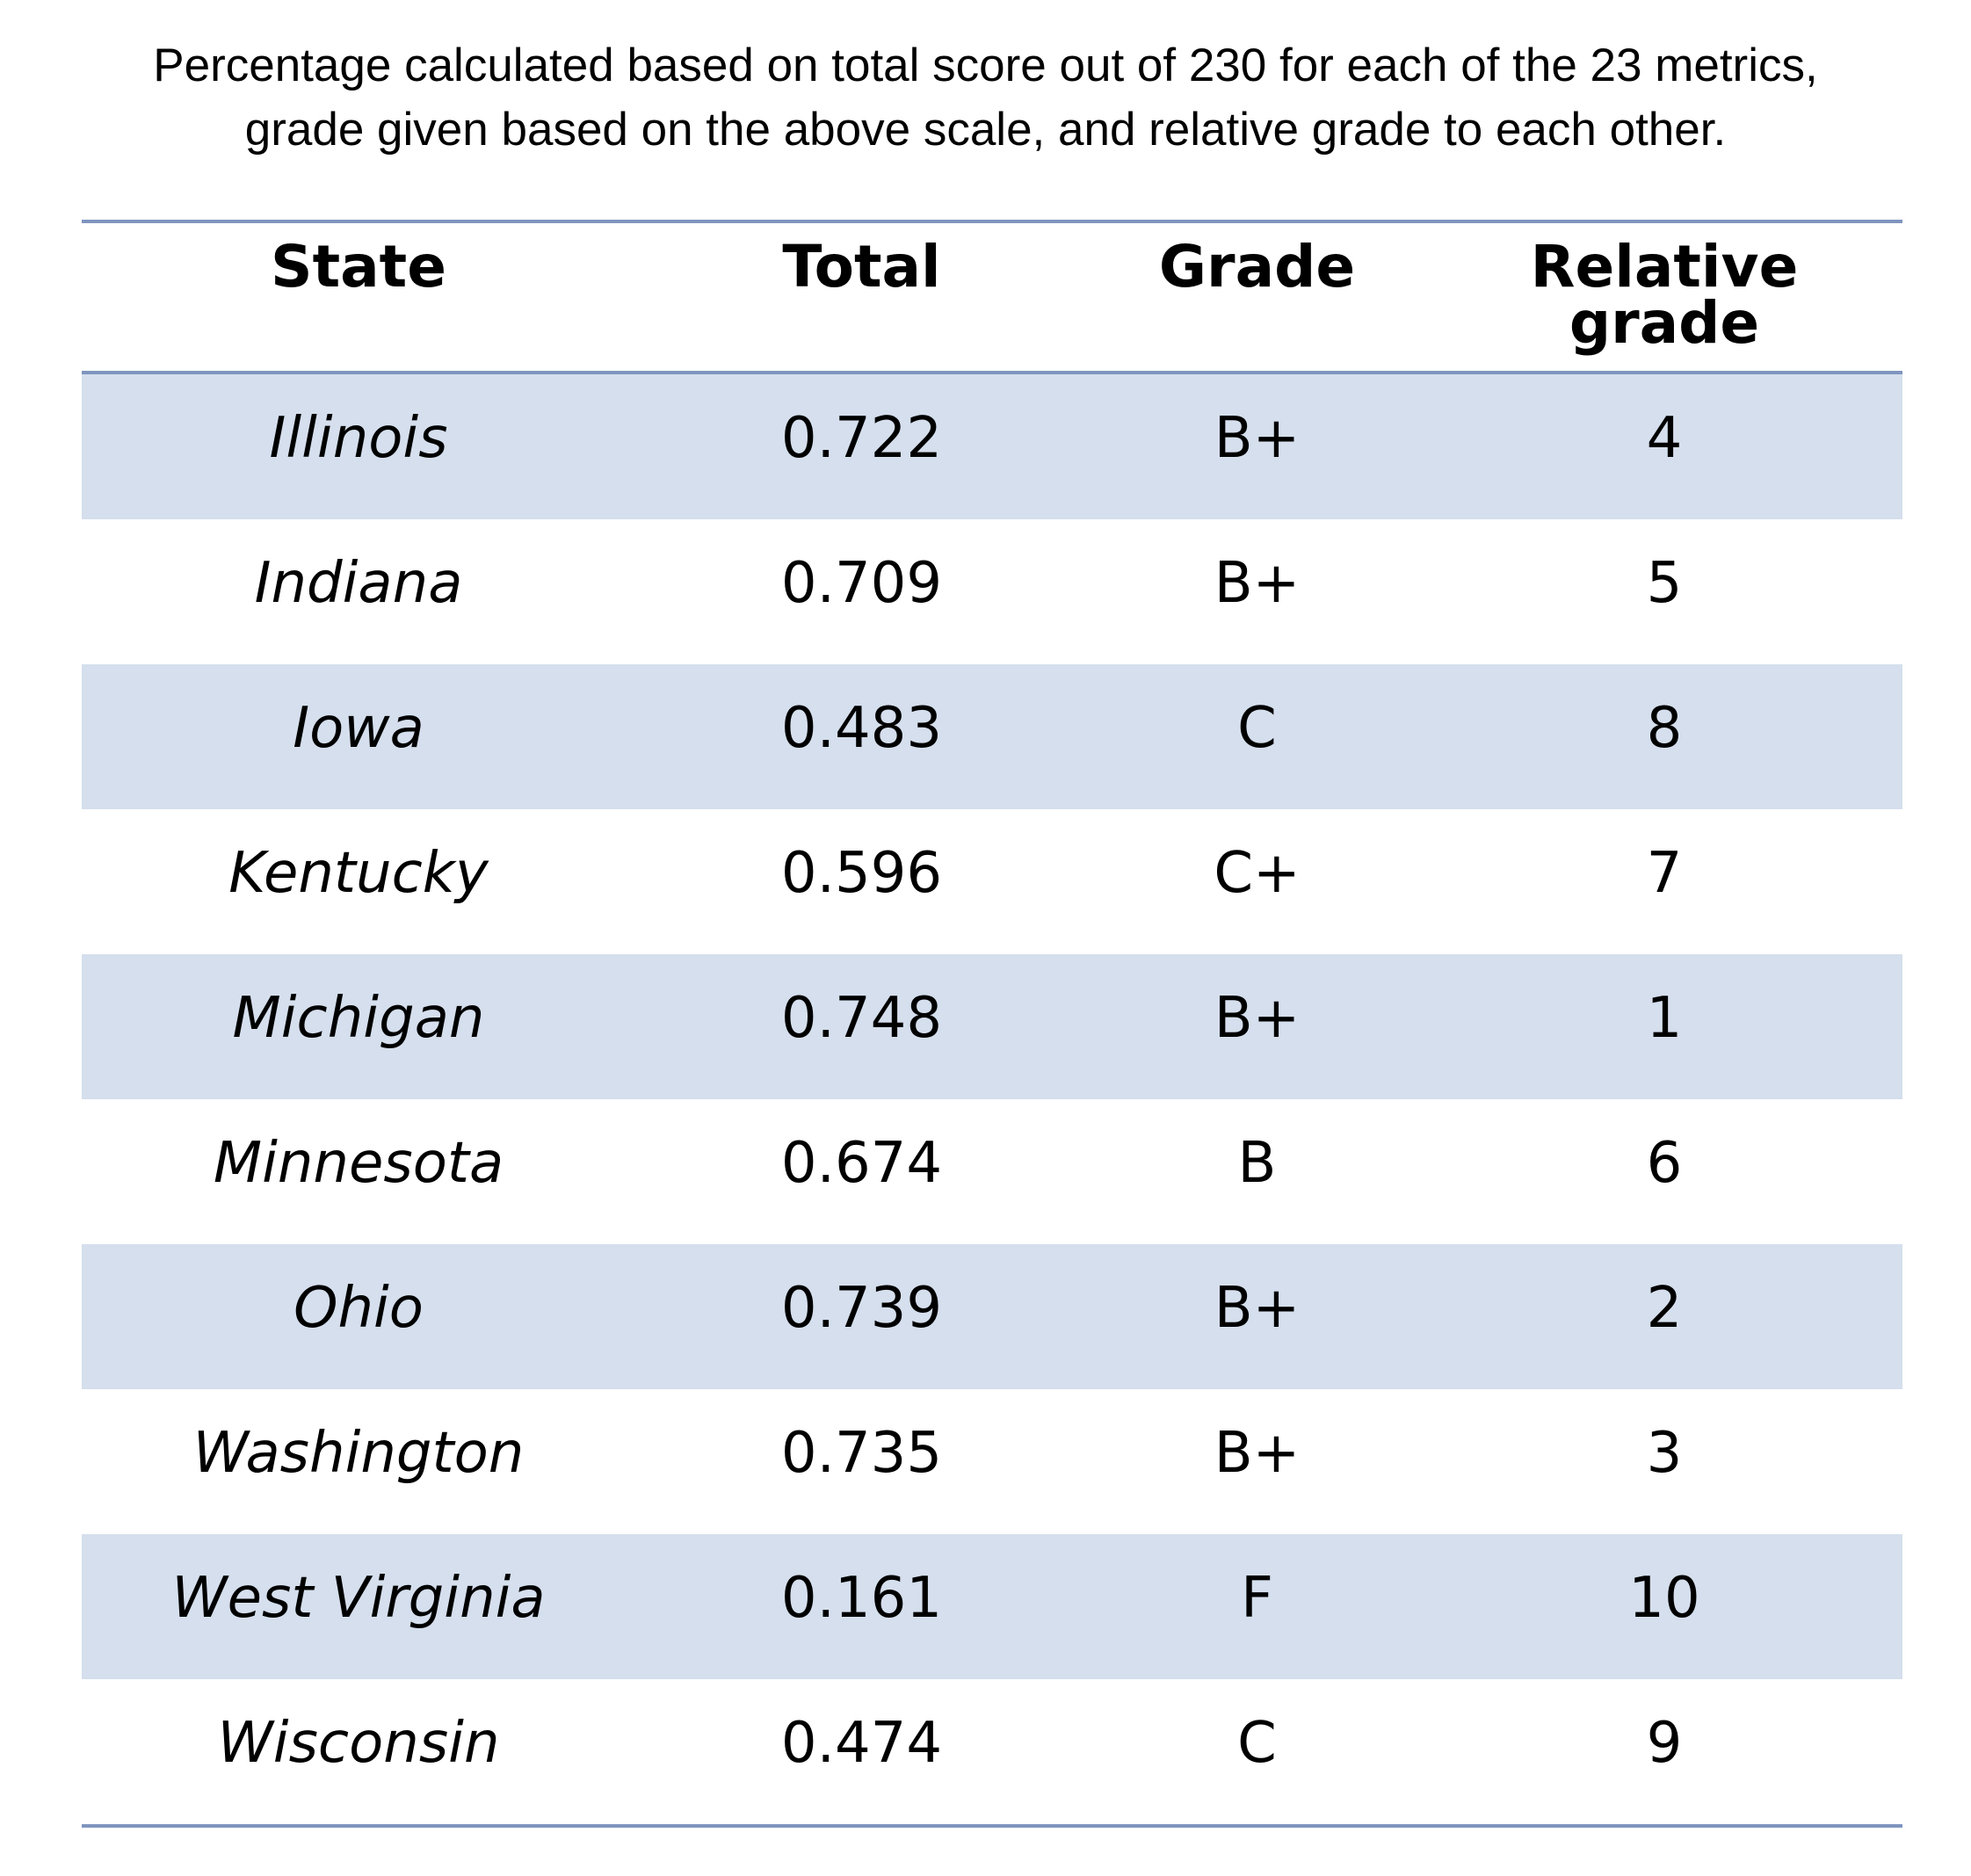 This screenshot has width=1971, height=1876. Describe the element at coordinates (358, 1743) in the screenshot. I see `state-cell: Wisconsin` at that location.